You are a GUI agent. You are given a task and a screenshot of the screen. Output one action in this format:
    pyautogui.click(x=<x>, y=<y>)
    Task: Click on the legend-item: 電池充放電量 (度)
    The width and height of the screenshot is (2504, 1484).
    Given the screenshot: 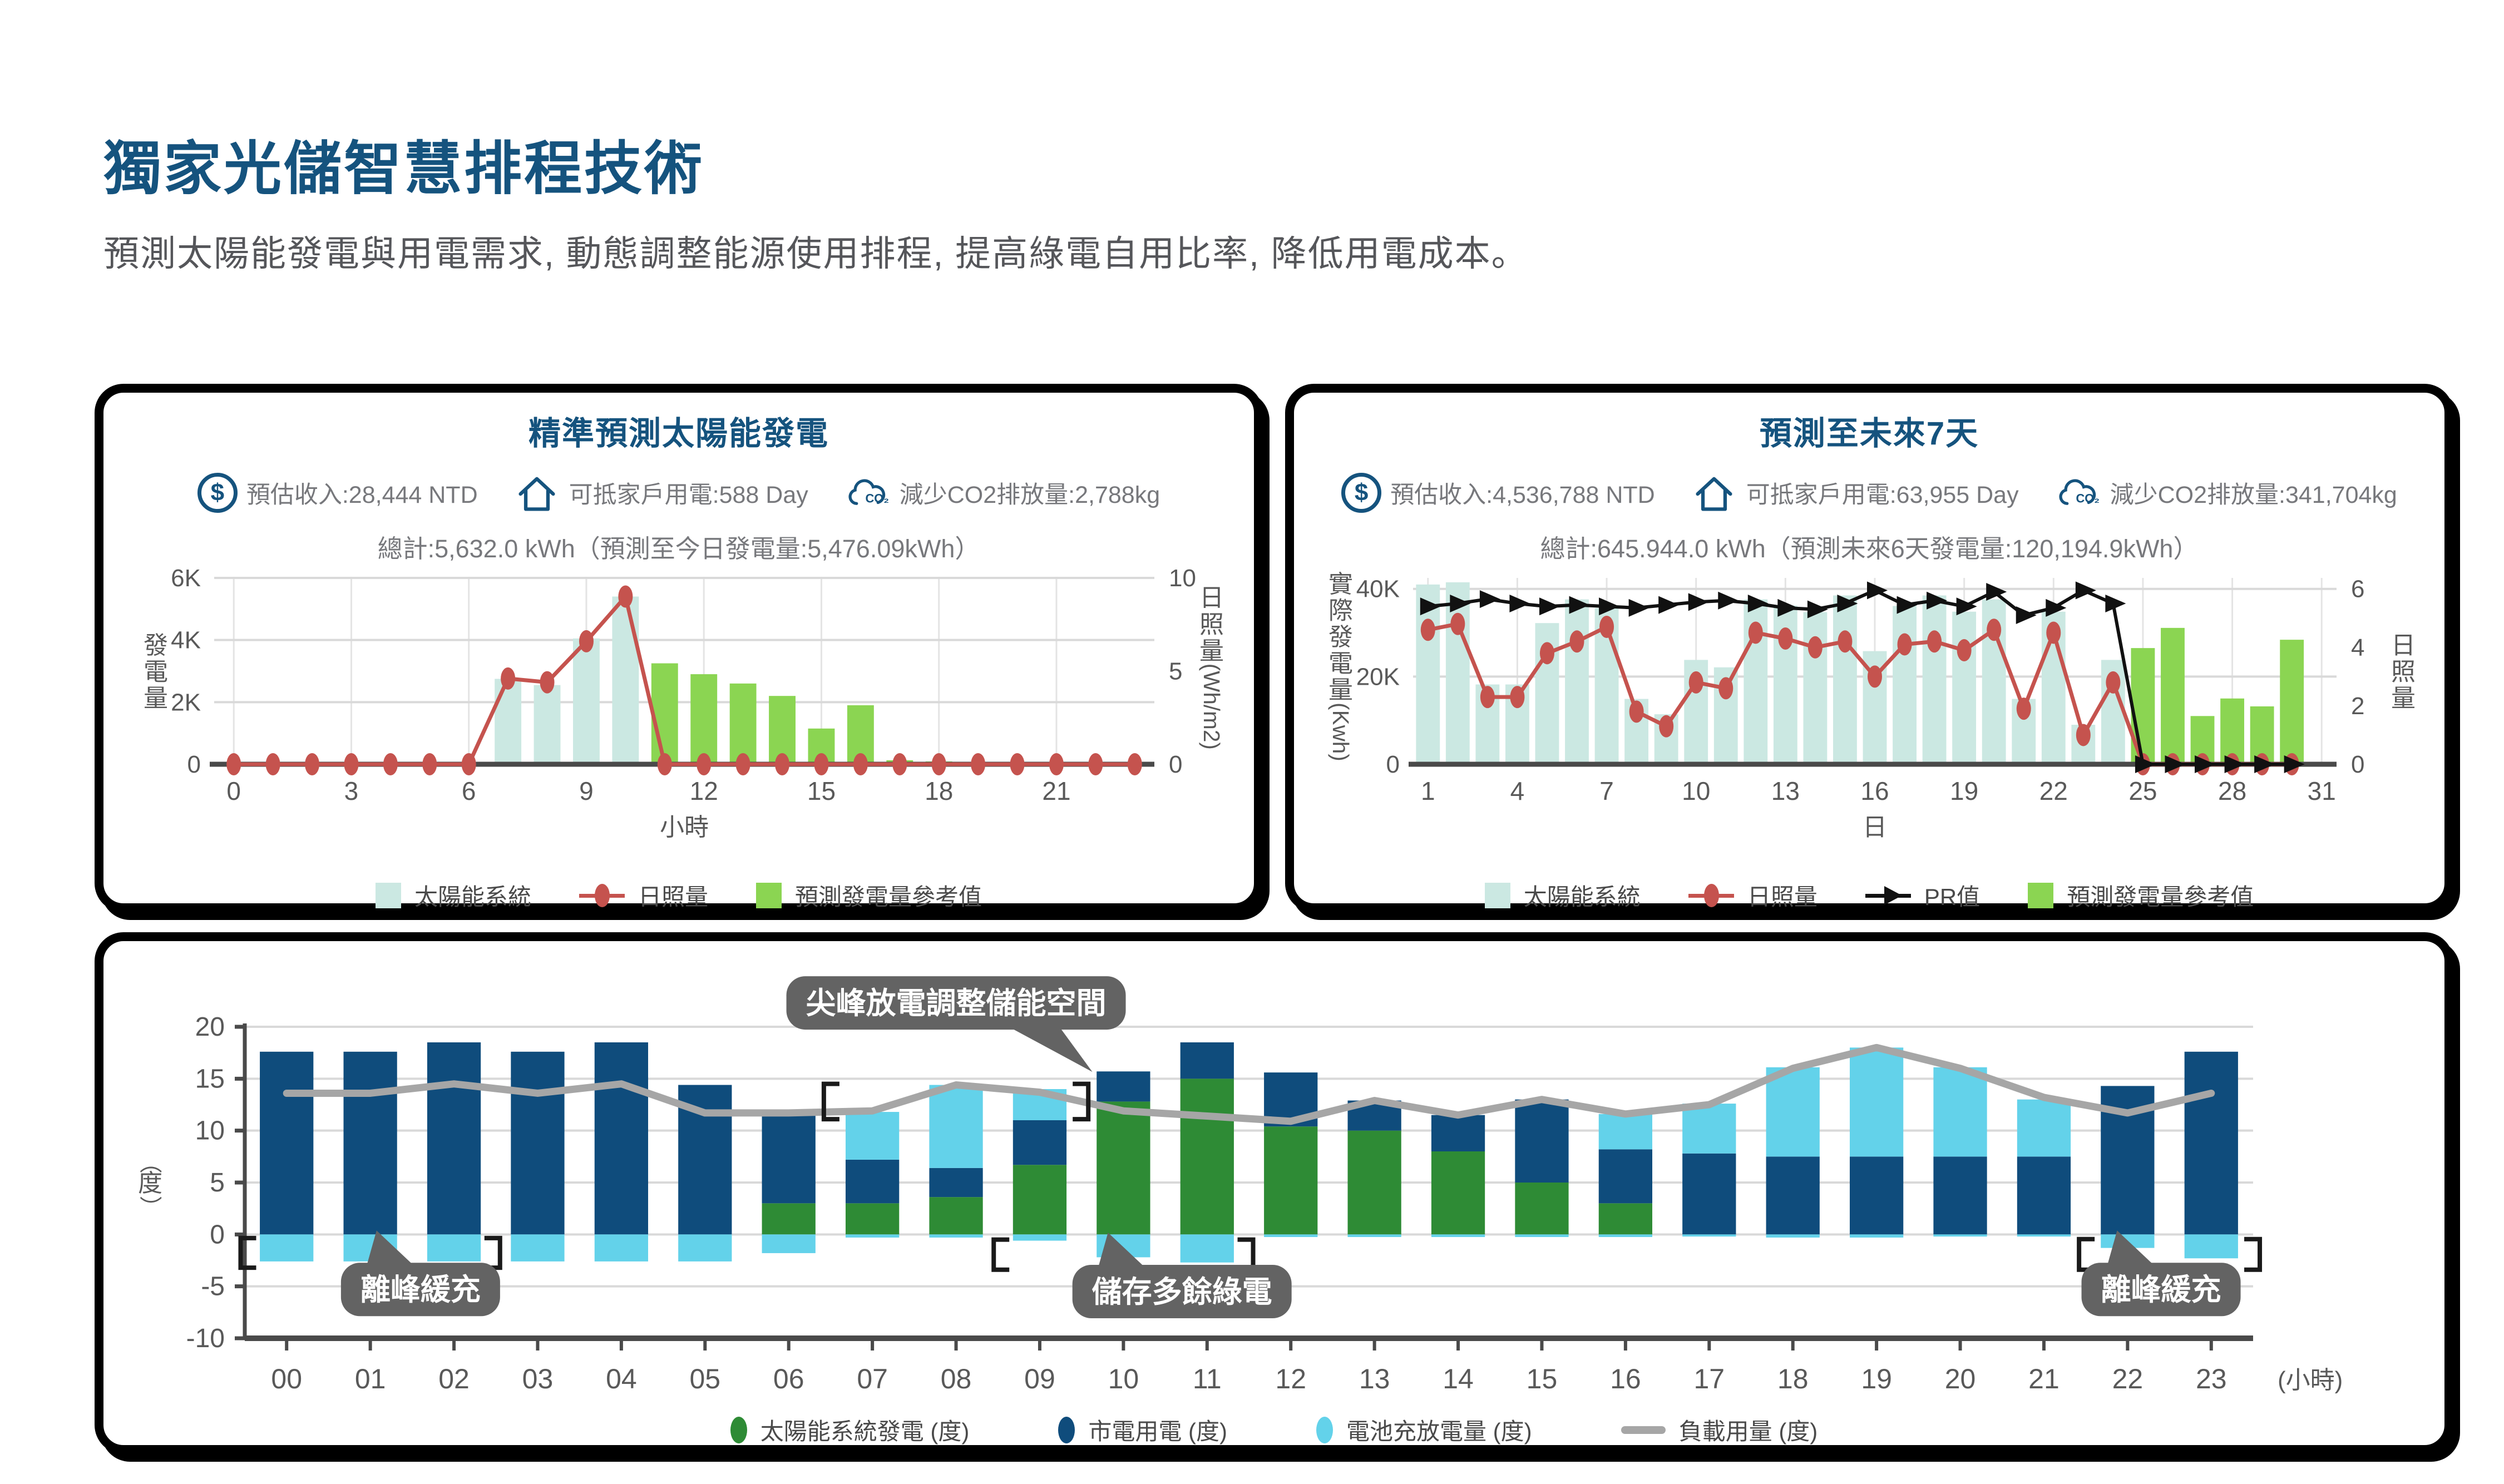 What is the action you would take?
    pyautogui.click(x=1424, y=1430)
    